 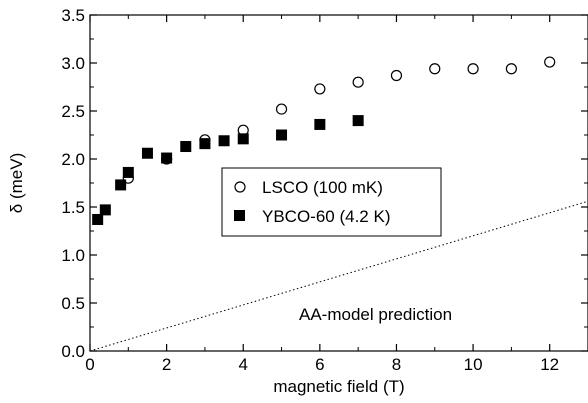 I want to click on legend-marker-ybco, so click(x=239, y=215).